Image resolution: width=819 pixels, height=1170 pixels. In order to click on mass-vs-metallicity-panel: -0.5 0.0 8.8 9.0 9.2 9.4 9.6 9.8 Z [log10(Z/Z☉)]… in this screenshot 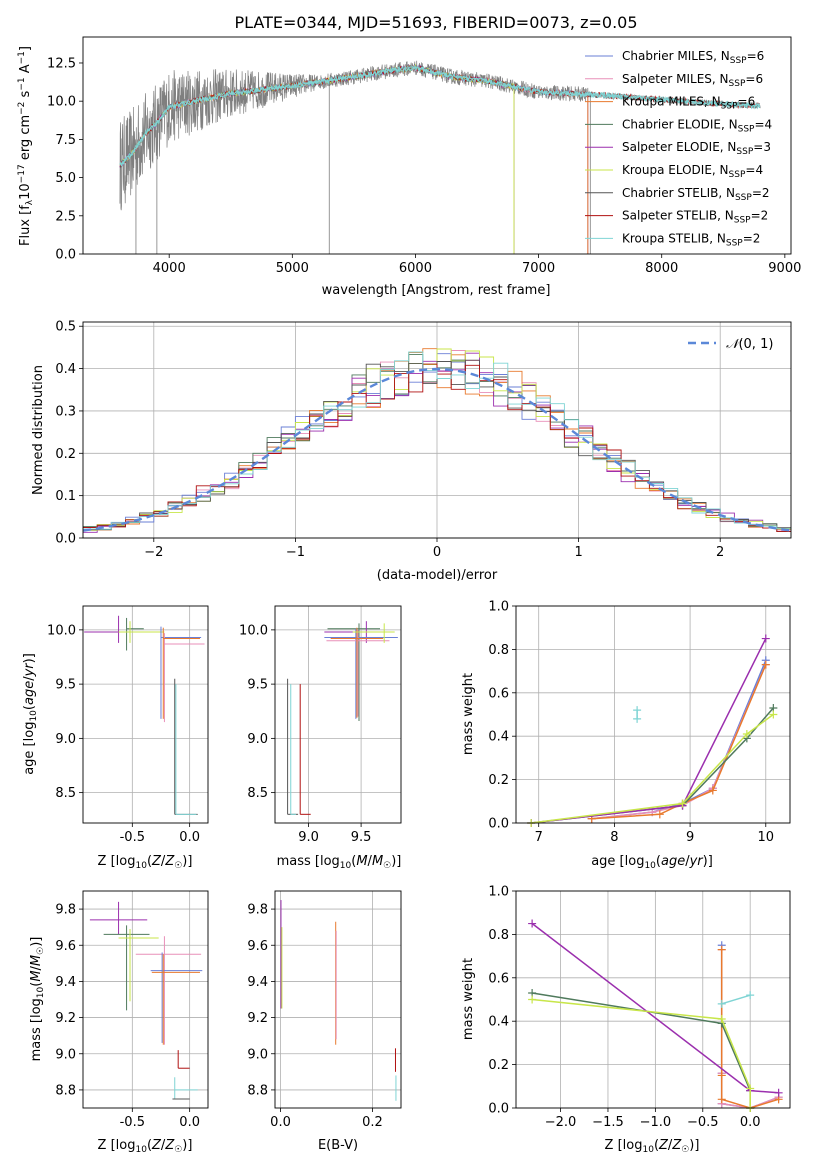, I will do `click(119, 1022)`.